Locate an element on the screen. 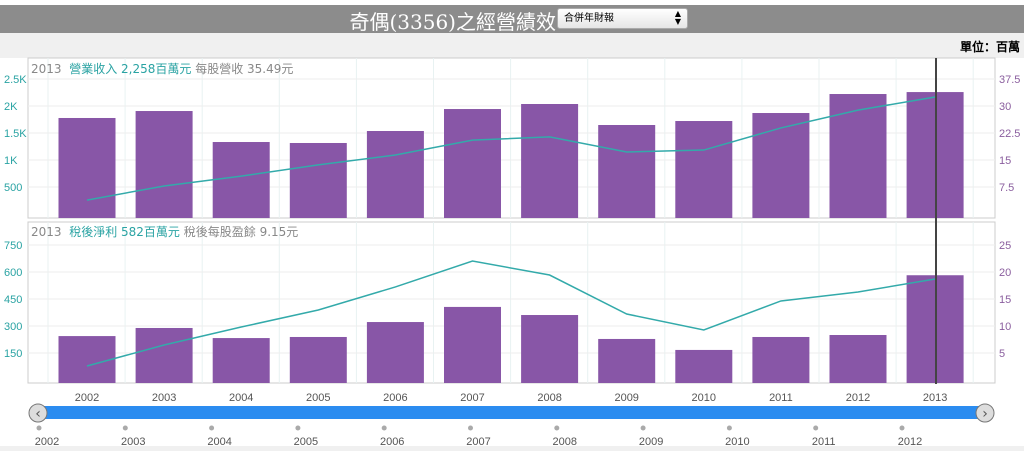 The image size is (1024, 451). slider-left-chevron-icon: ‹ is located at coordinates (38, 414).